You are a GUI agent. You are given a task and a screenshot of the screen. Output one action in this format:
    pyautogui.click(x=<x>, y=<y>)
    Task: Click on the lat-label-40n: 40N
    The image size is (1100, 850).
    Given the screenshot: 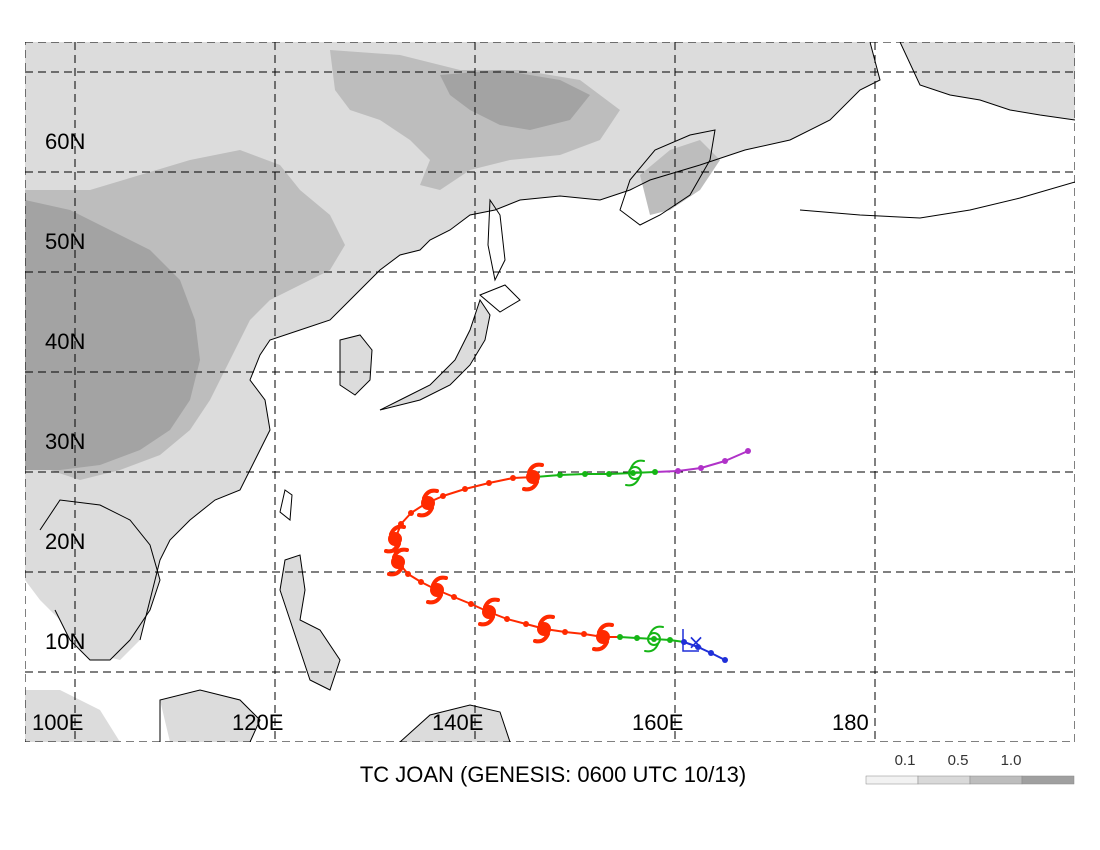 What is the action you would take?
    pyautogui.click(x=65, y=341)
    